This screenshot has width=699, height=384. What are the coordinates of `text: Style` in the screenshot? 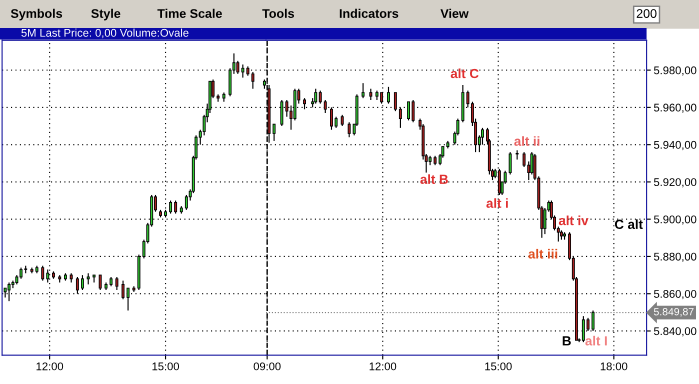 It's located at (105, 14).